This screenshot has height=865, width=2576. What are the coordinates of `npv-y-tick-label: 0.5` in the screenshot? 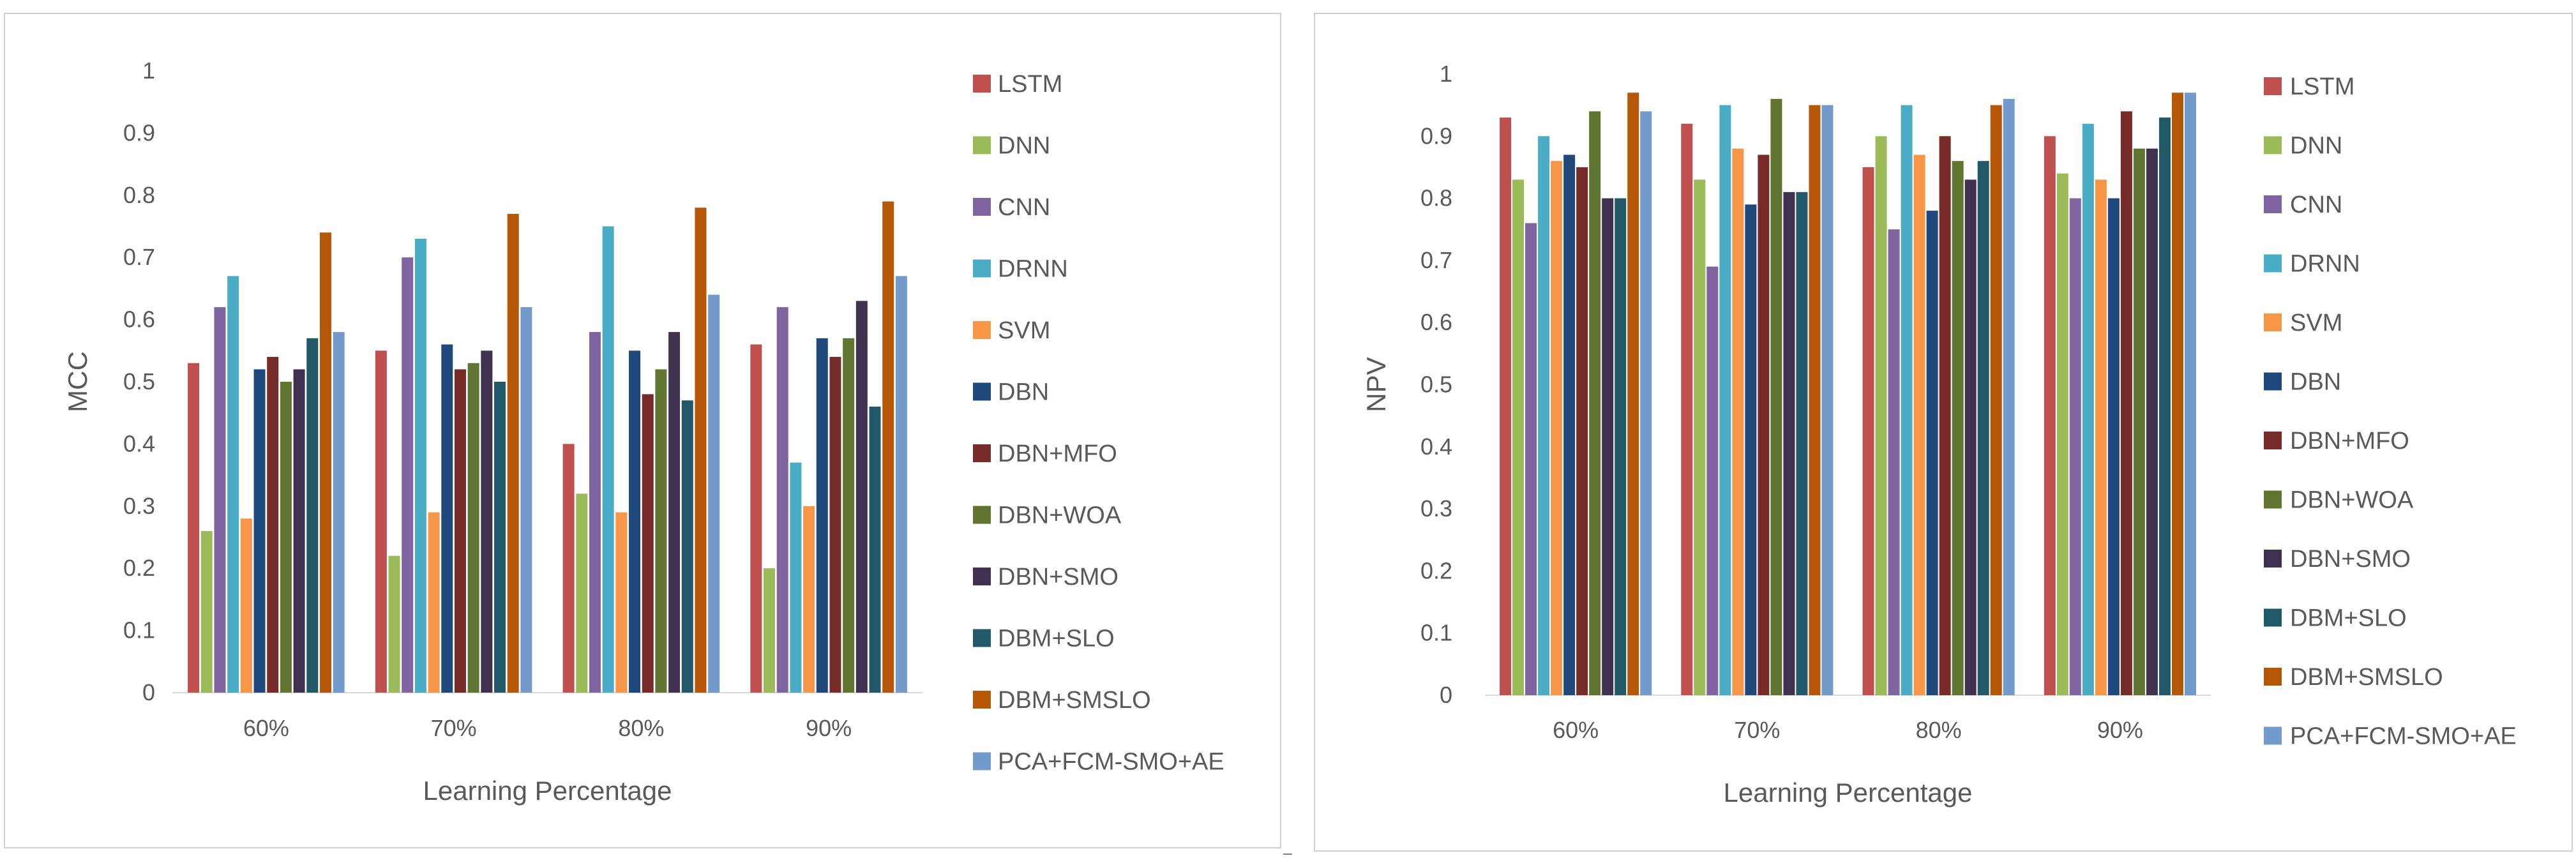 It's located at (1436, 385).